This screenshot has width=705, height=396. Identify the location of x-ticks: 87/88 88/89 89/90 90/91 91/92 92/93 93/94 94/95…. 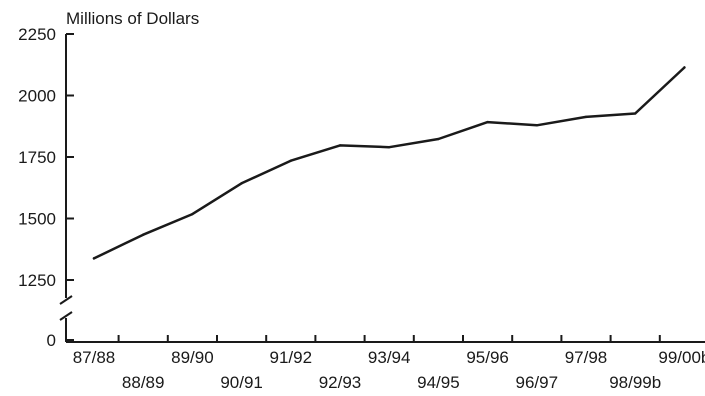
(389, 363).